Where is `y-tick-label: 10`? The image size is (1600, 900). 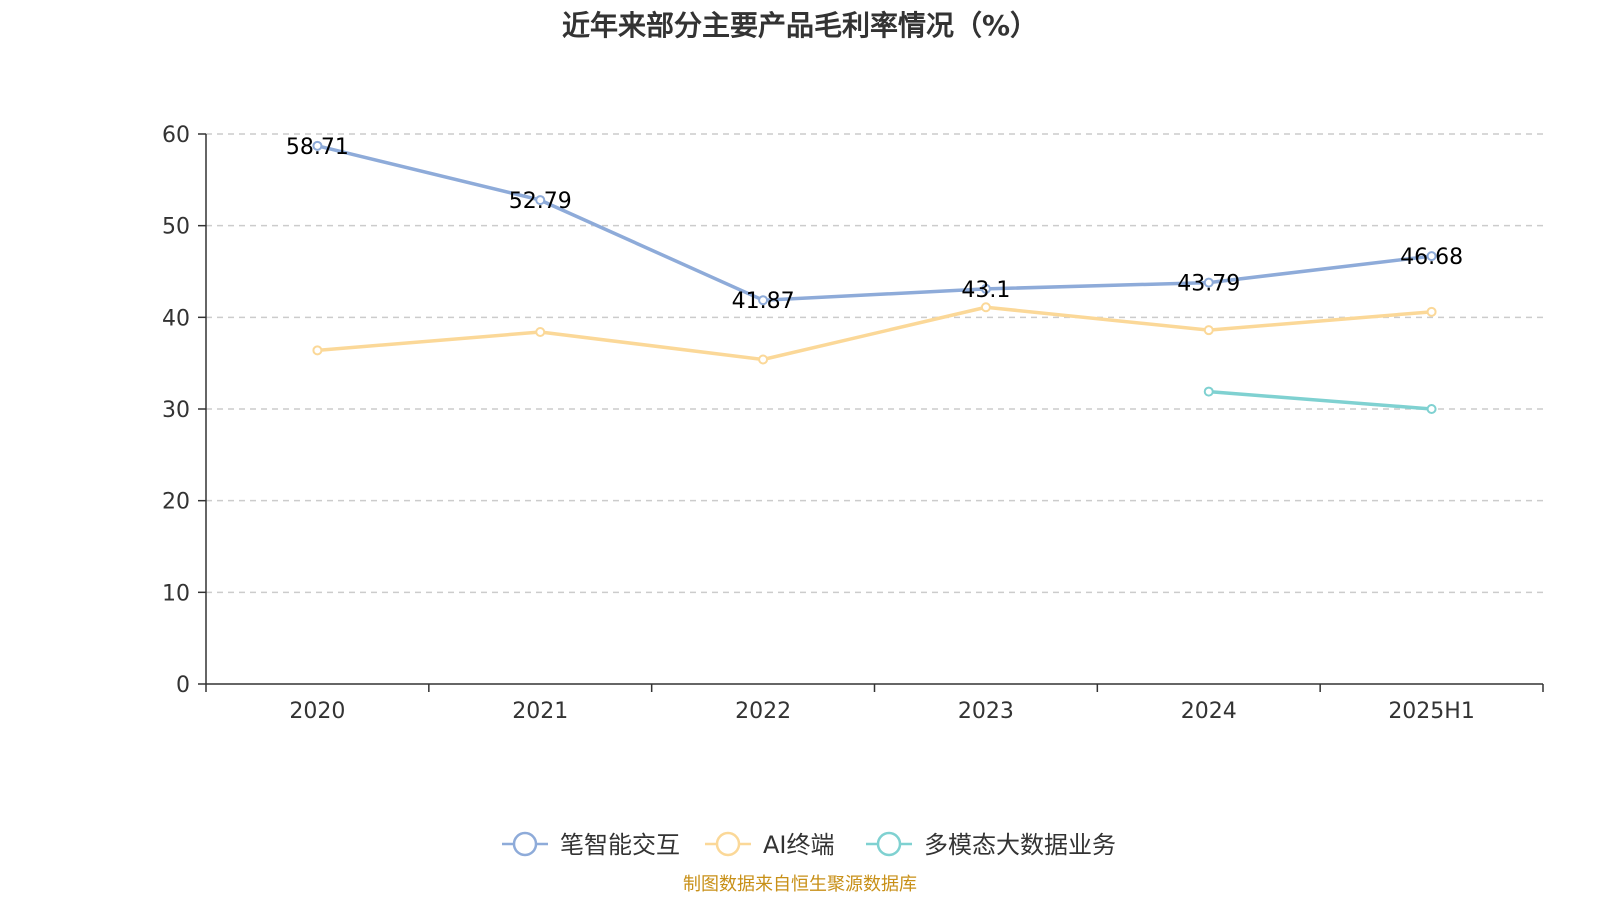 y-tick-label: 10 is located at coordinates (176, 593).